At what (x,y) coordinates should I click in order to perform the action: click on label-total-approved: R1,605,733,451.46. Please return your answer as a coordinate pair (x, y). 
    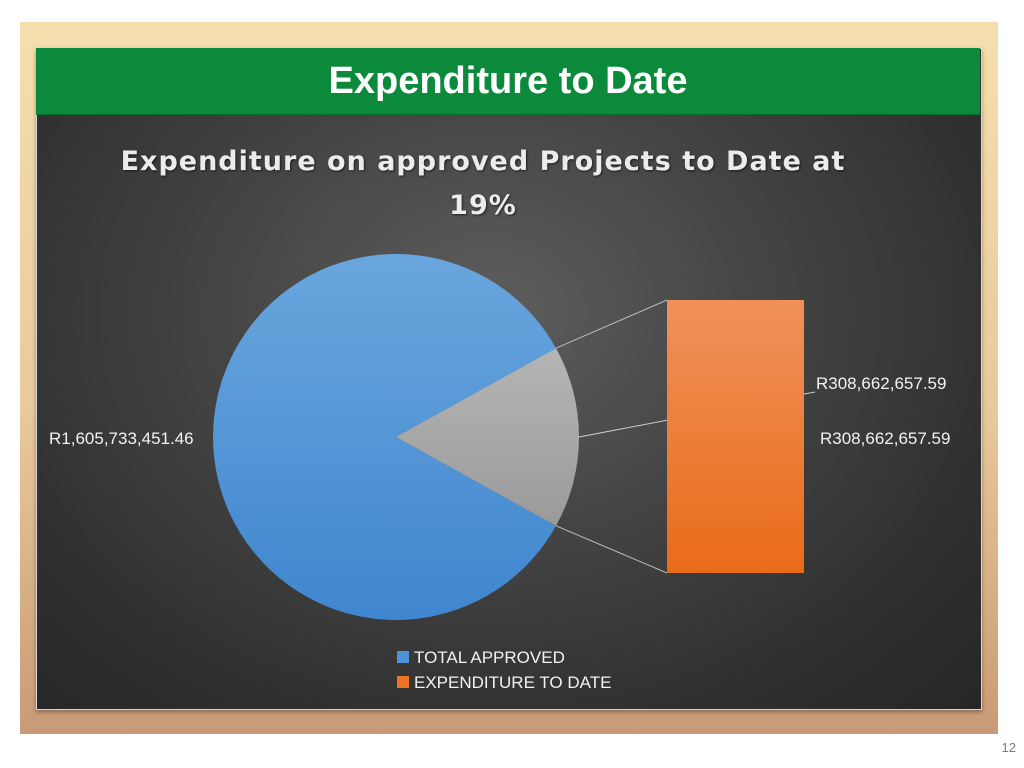
    Looking at the image, I should click on (121, 438).